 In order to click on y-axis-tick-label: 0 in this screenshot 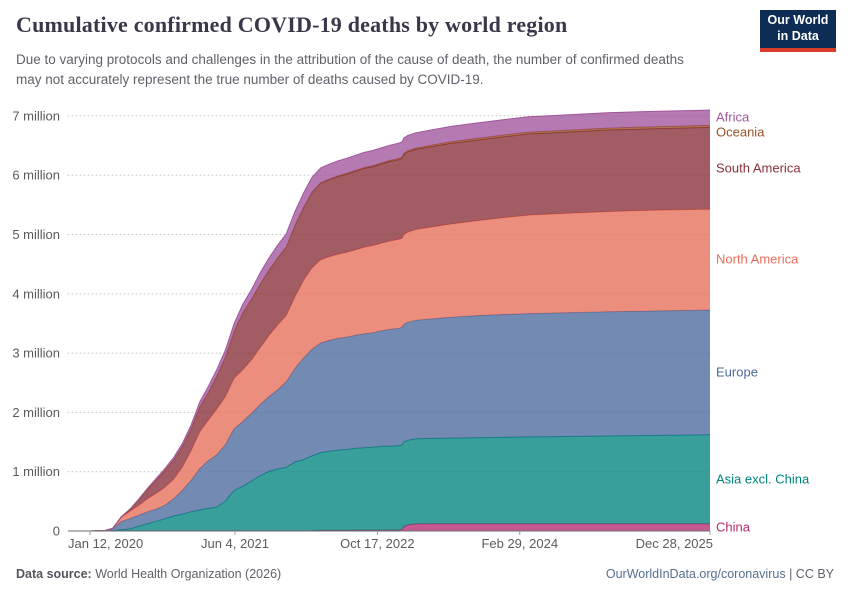, I will do `click(56, 531)`.